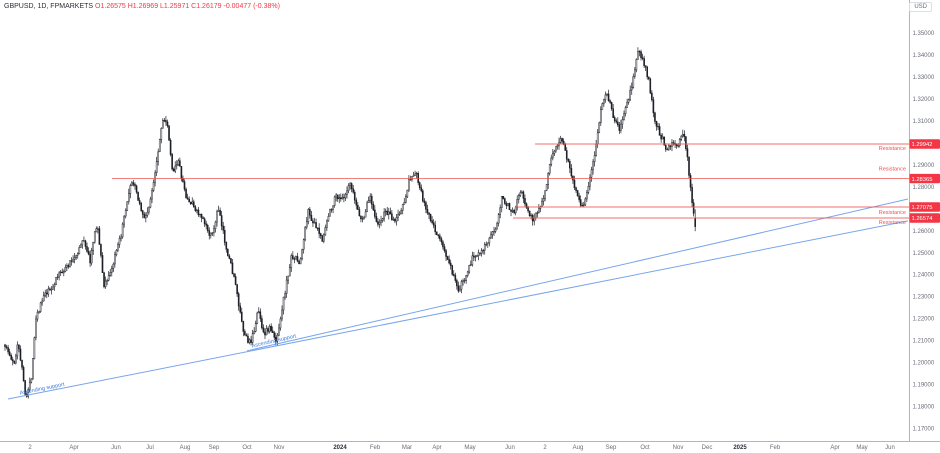 The image size is (940, 453). What do you see at coordinates (407, 448) in the screenshot?
I see `time-axis-label: Mar` at bounding box center [407, 448].